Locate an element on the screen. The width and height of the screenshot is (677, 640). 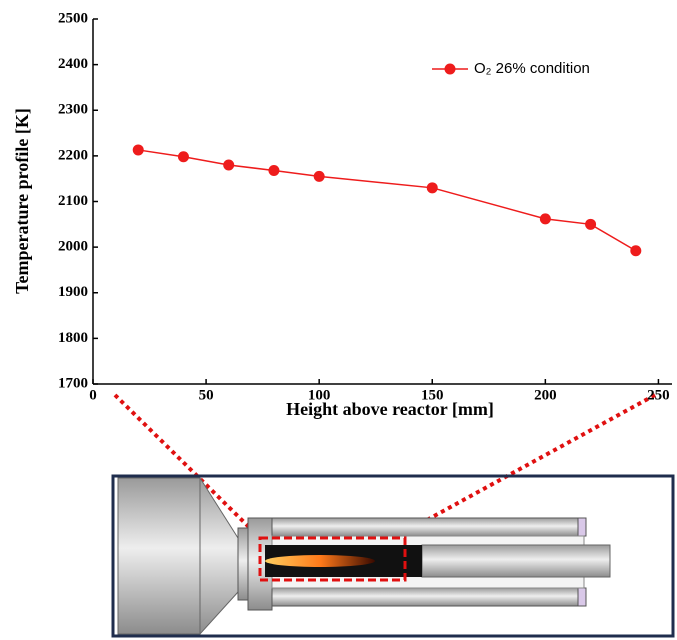
x-tick-label: 50 is located at coordinates (206, 395).